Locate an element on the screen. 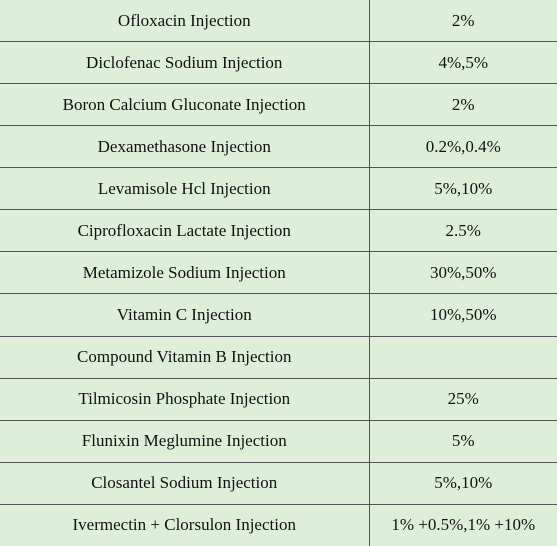 The image size is (557, 546). table-row: Ofloxacin Injection 2% is located at coordinates (278, 21).